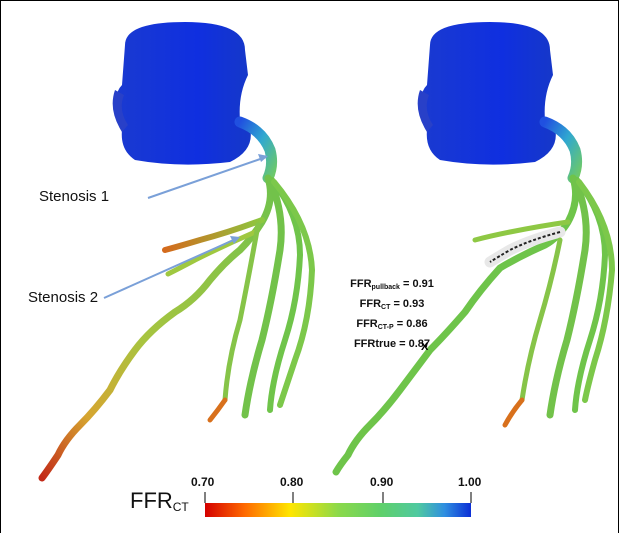 The width and height of the screenshot is (619, 533). What do you see at coordinates (217, 410) in the screenshot?
I see `branch-tip-left` at bounding box center [217, 410].